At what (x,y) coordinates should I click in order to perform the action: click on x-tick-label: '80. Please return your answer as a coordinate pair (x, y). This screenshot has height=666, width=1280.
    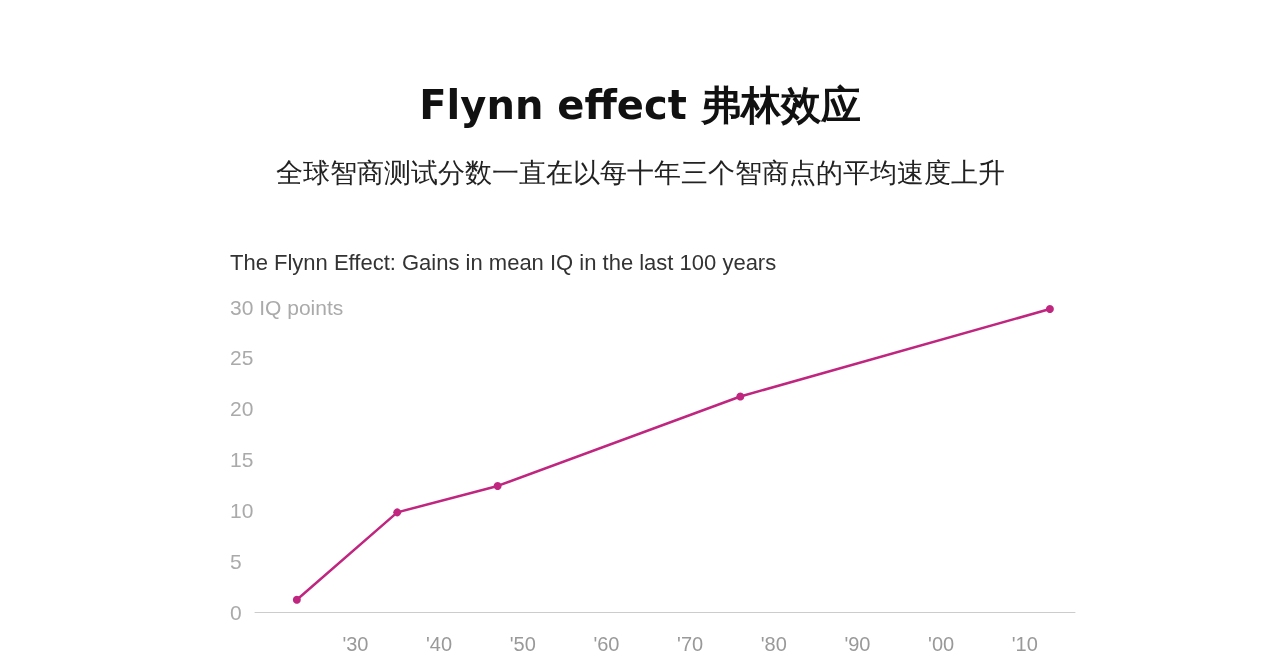
    Looking at the image, I should click on (773, 644).